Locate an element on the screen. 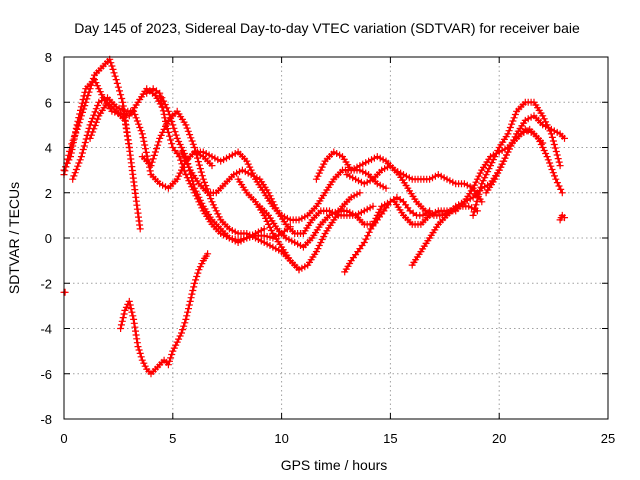 The image size is (640, 480). y-tick-label: 0 is located at coordinates (48, 238).